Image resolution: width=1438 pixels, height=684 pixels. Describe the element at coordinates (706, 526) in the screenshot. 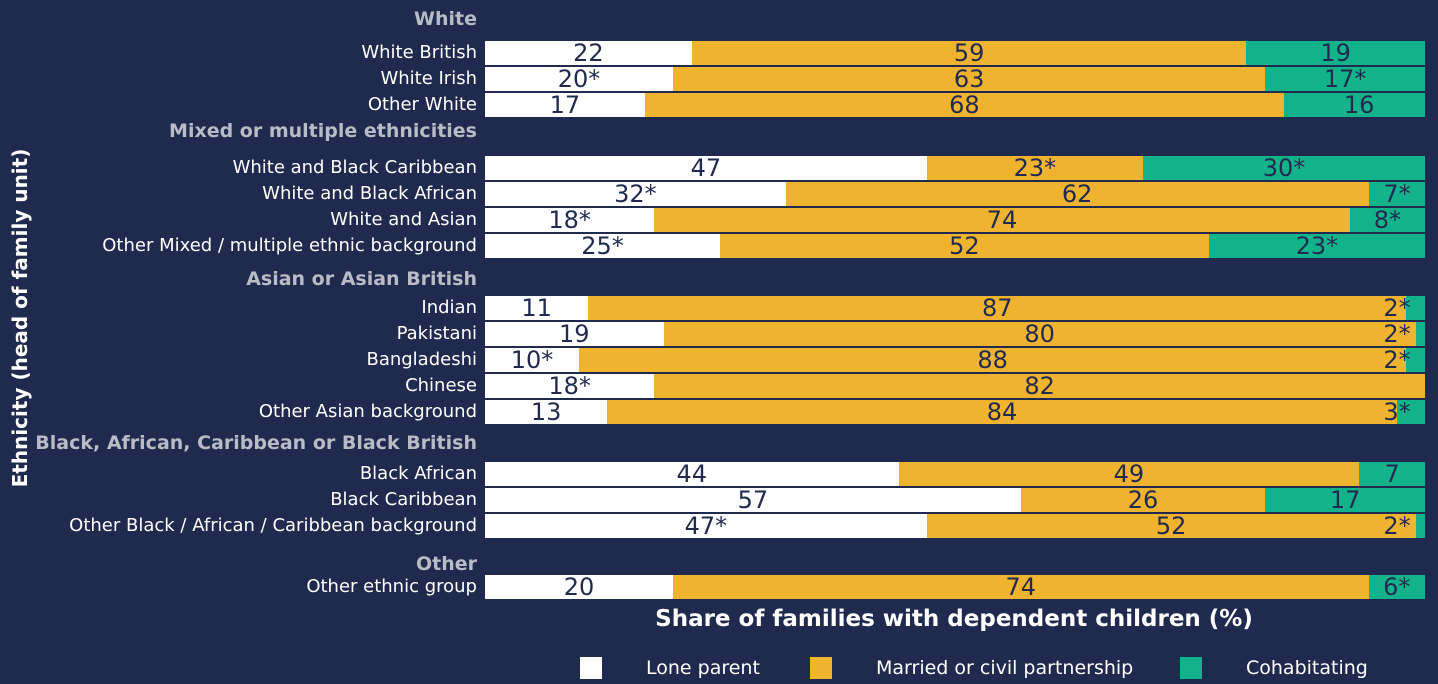

I see `data-label-lone-parent: 47*` at that location.